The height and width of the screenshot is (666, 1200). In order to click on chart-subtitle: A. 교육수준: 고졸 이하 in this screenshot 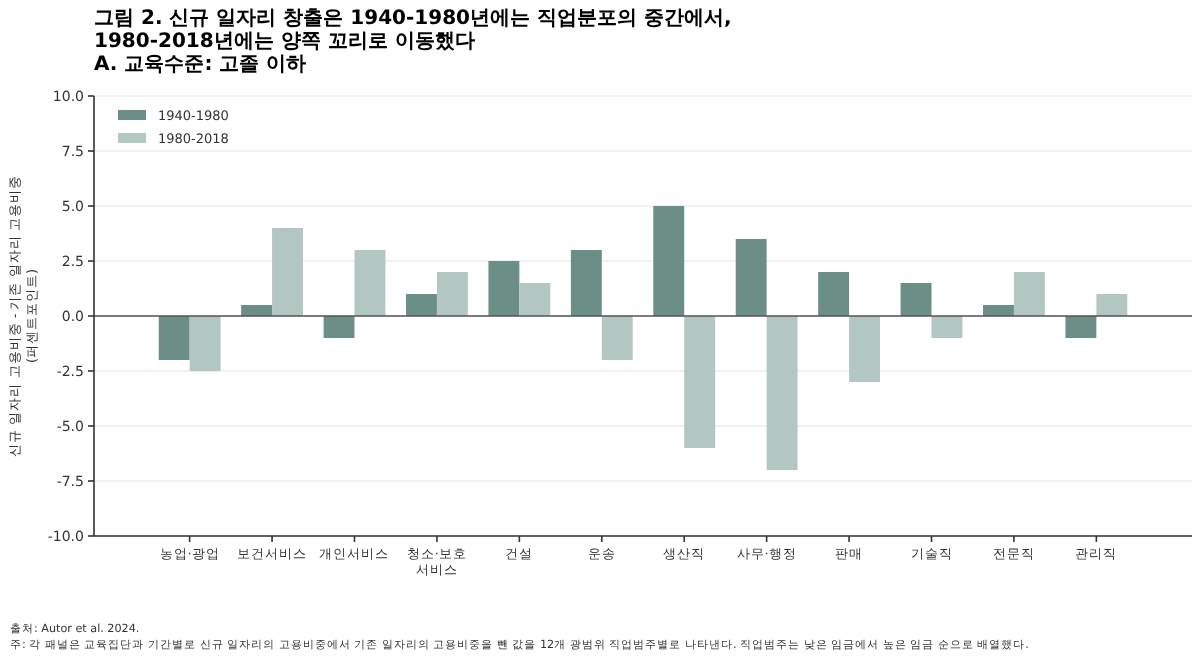, I will do `click(200, 65)`.